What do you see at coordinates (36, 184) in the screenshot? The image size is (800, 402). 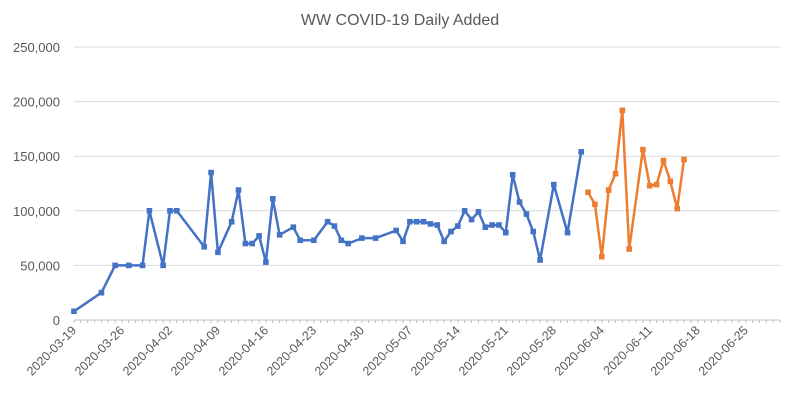 I see `y-axis-tick-labels: 0 50,000 100,000 150,000 200,000 250,000` at bounding box center [36, 184].